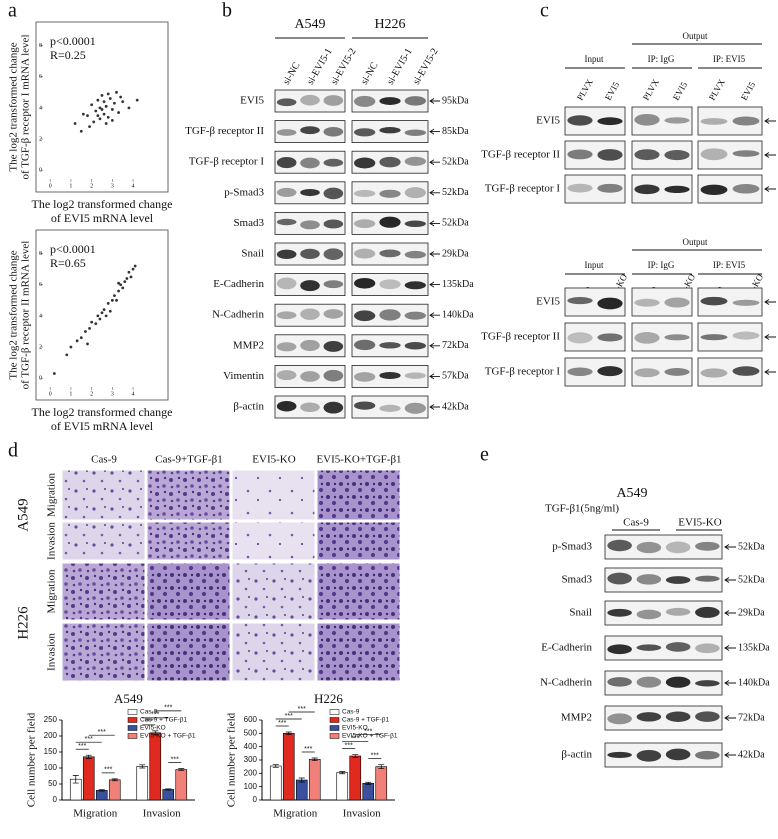 The width and height of the screenshot is (778, 839). Describe the element at coordinates (243, 376) in the screenshot. I see `row-label: Vimentin` at that location.